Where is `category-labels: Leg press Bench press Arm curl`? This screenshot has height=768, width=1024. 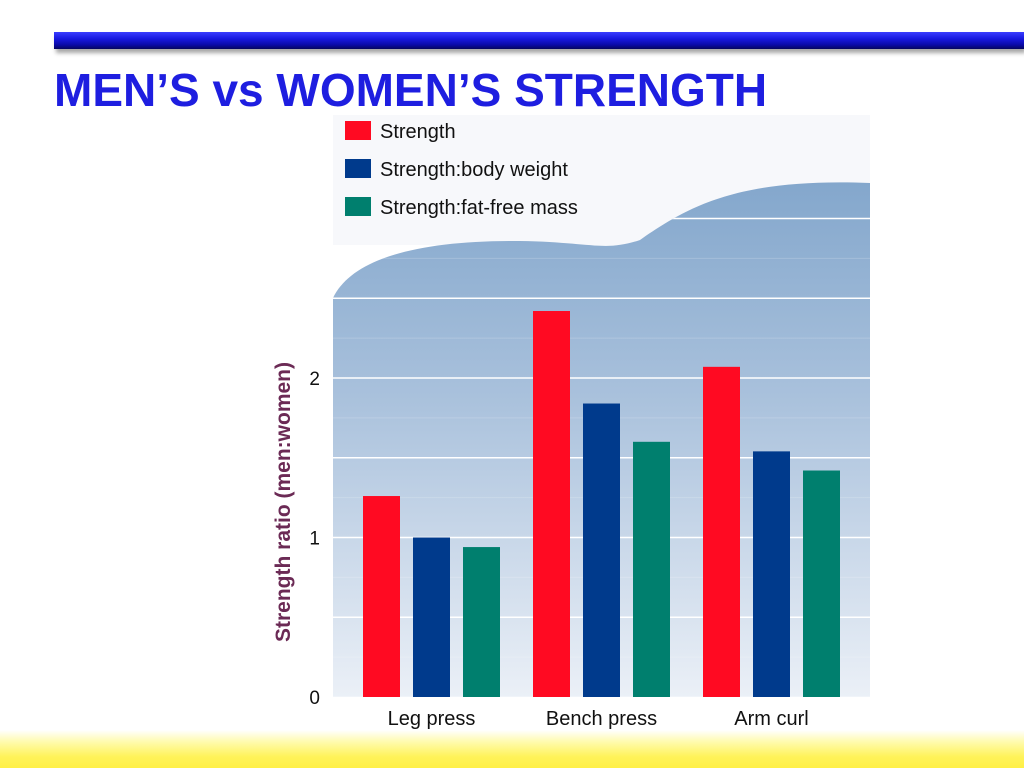
category-labels: Leg press Bench press Arm curl is located at coordinates (598, 719).